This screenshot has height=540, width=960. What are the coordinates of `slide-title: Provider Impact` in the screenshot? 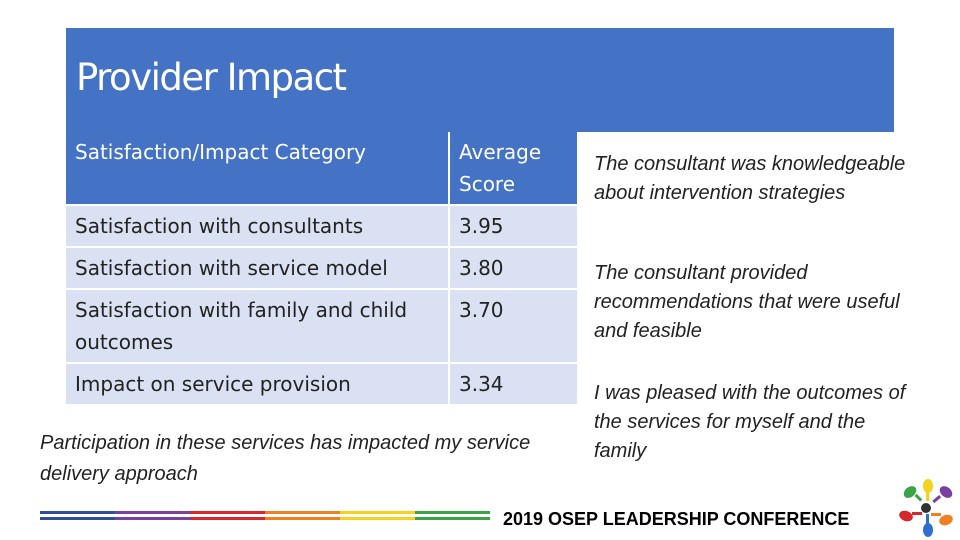 It's located at (211, 77).